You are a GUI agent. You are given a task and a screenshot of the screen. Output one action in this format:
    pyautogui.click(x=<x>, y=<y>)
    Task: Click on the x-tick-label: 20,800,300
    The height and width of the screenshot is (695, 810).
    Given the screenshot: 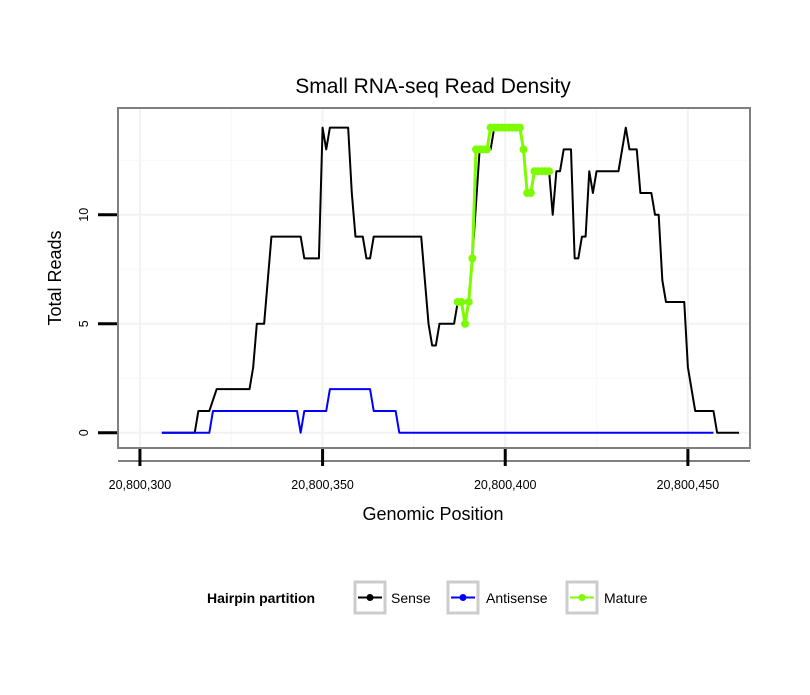 What is the action you would take?
    pyautogui.click(x=140, y=485)
    